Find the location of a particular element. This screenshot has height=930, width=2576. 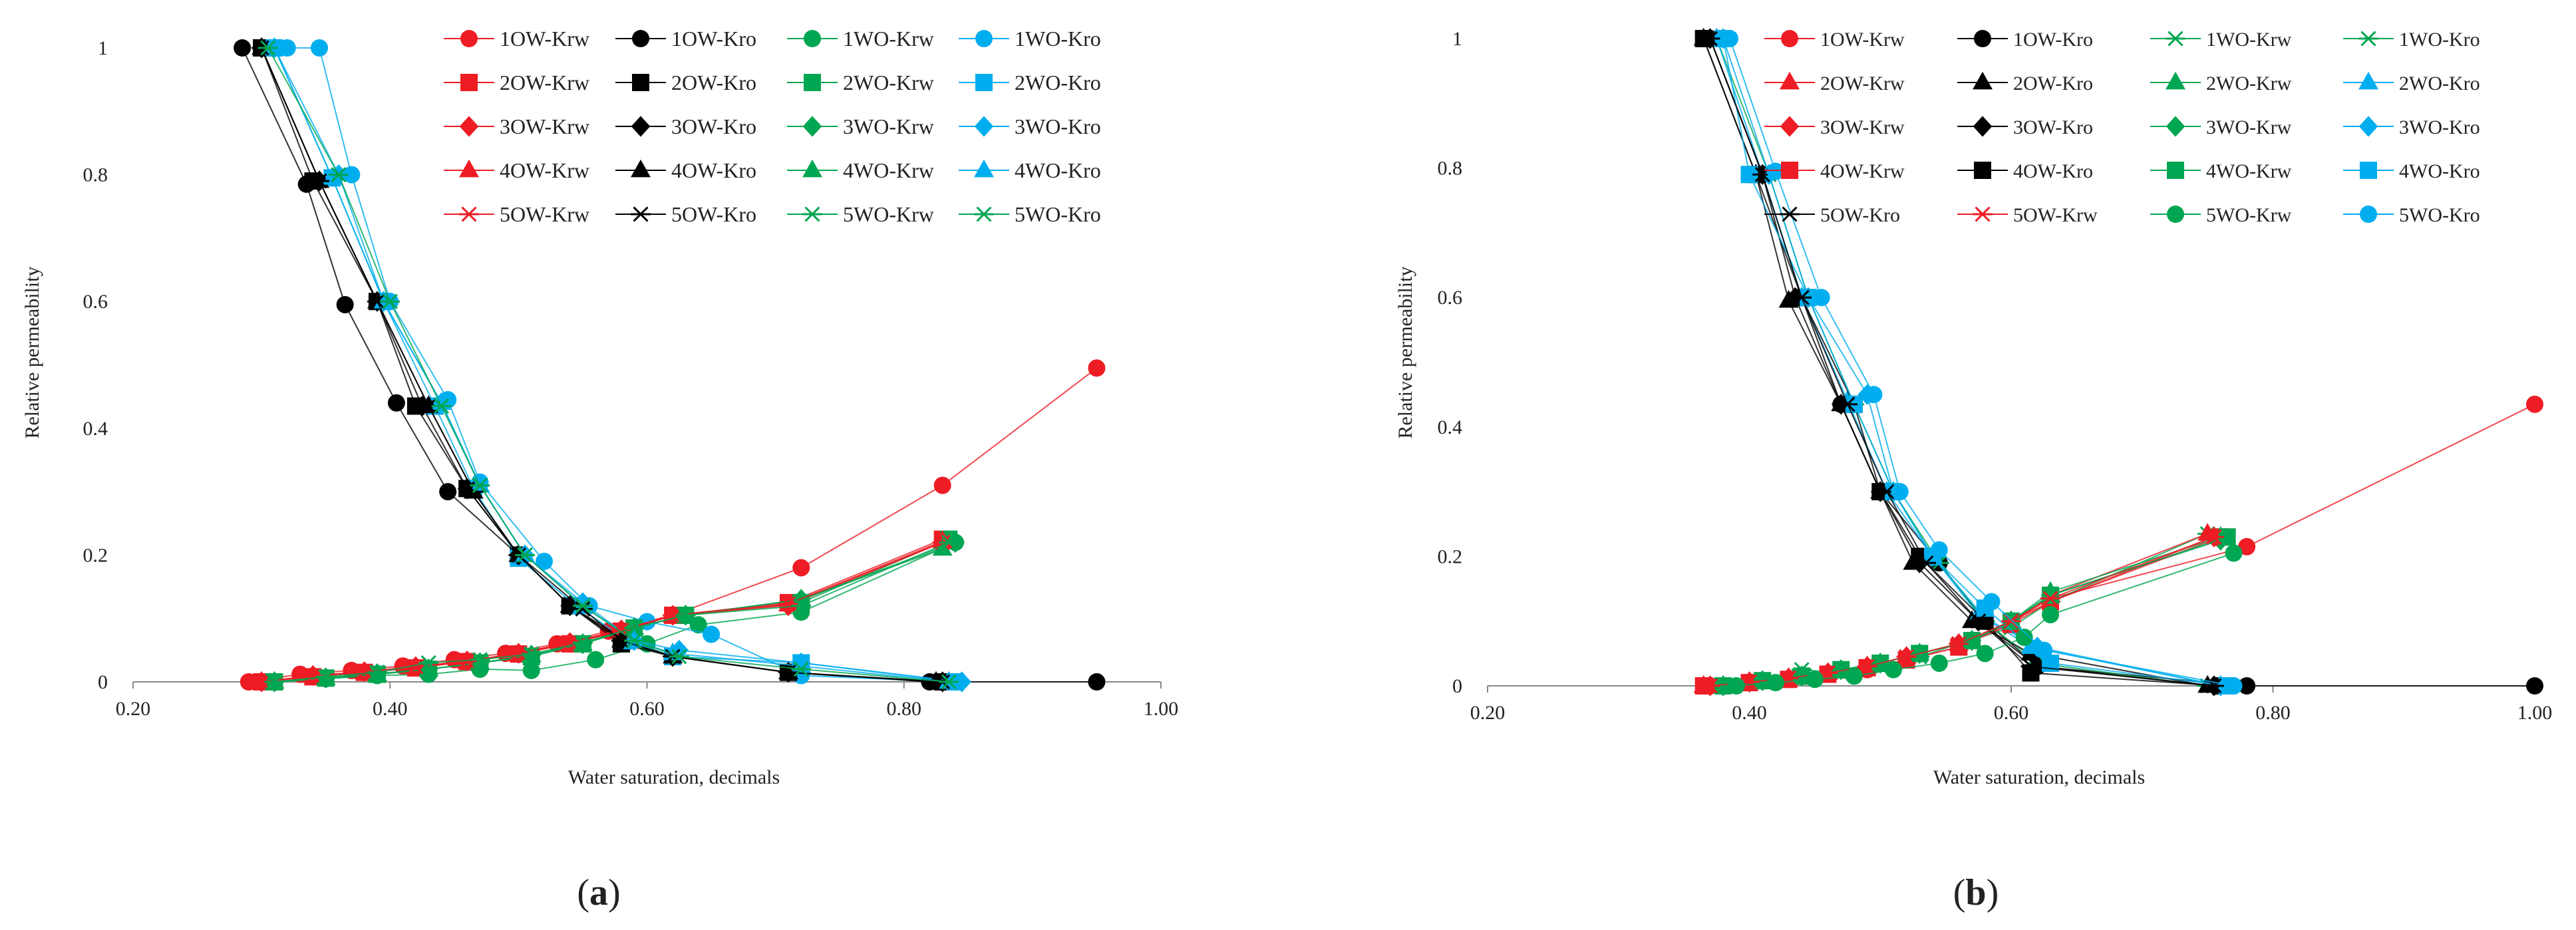

x-tick-label: 0.20 is located at coordinates (1488, 713).